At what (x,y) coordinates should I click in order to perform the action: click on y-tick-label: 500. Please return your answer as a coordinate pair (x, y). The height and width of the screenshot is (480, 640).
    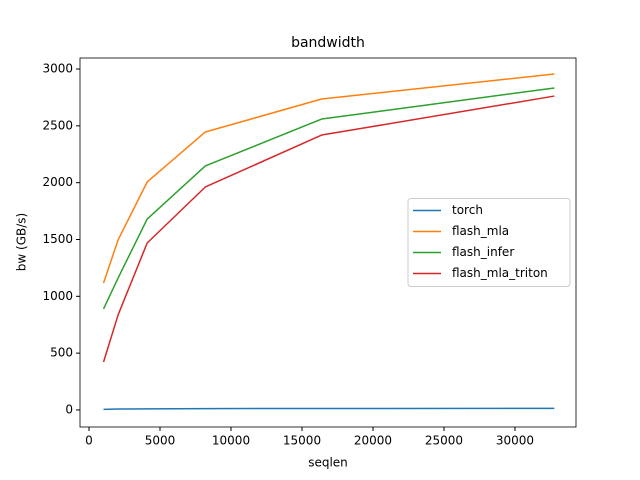
    Looking at the image, I should click on (61, 353).